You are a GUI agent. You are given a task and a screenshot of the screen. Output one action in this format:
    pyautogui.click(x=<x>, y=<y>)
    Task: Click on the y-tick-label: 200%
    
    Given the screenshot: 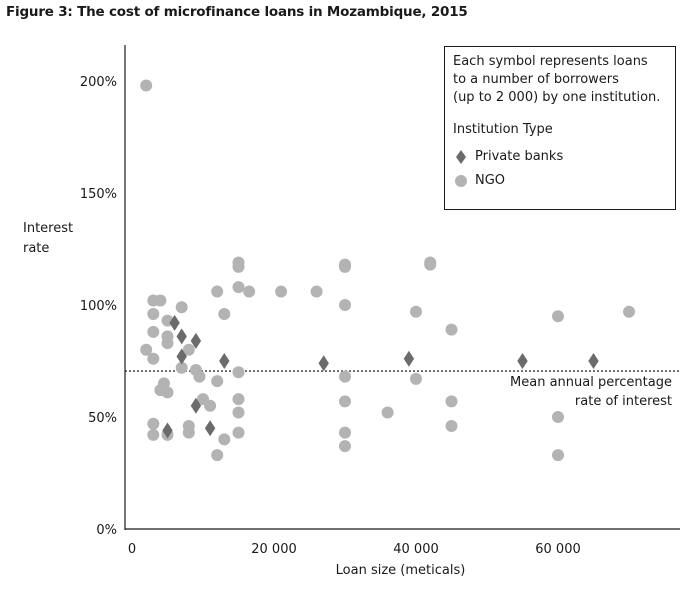 What is the action you would take?
    pyautogui.click(x=98, y=82)
    